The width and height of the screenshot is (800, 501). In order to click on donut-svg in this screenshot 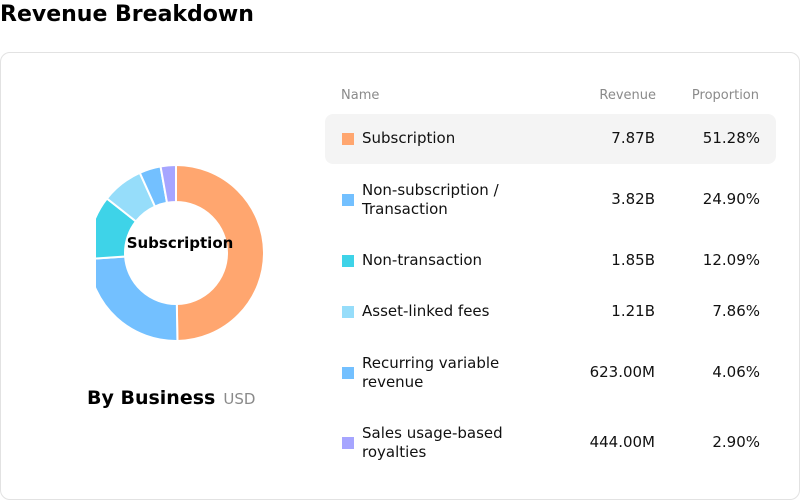, I will do `click(180, 253)`.